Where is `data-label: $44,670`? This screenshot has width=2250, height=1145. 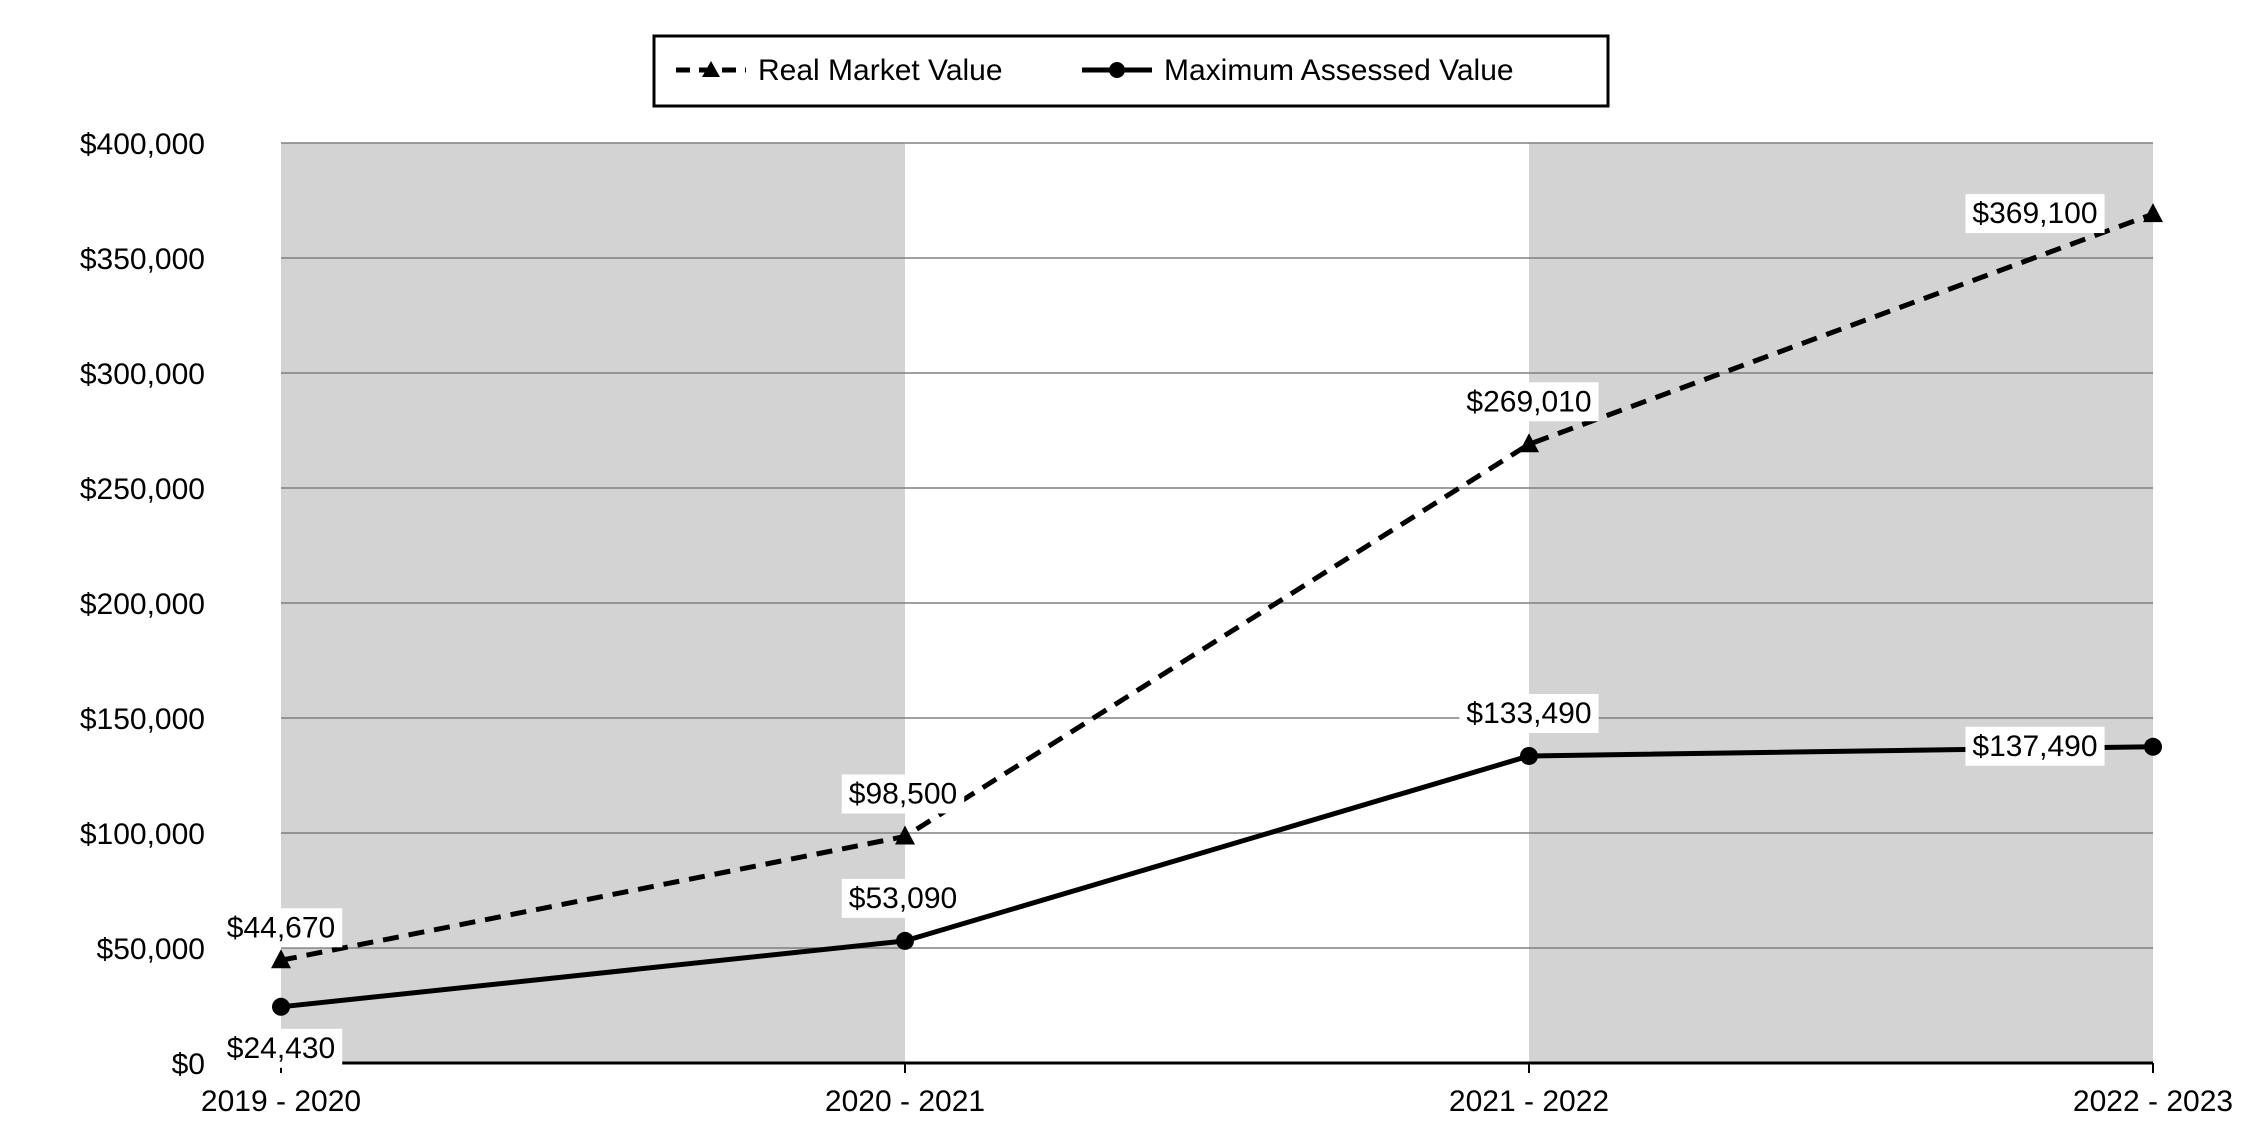
data-label: $44,670 is located at coordinates (281, 927).